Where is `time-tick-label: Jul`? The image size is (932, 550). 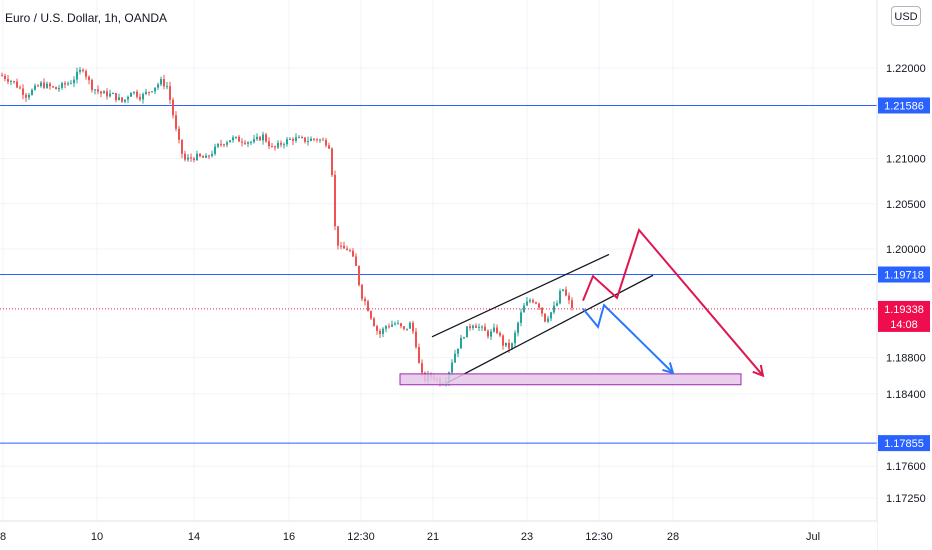
time-tick-label: Jul is located at coordinates (813, 537).